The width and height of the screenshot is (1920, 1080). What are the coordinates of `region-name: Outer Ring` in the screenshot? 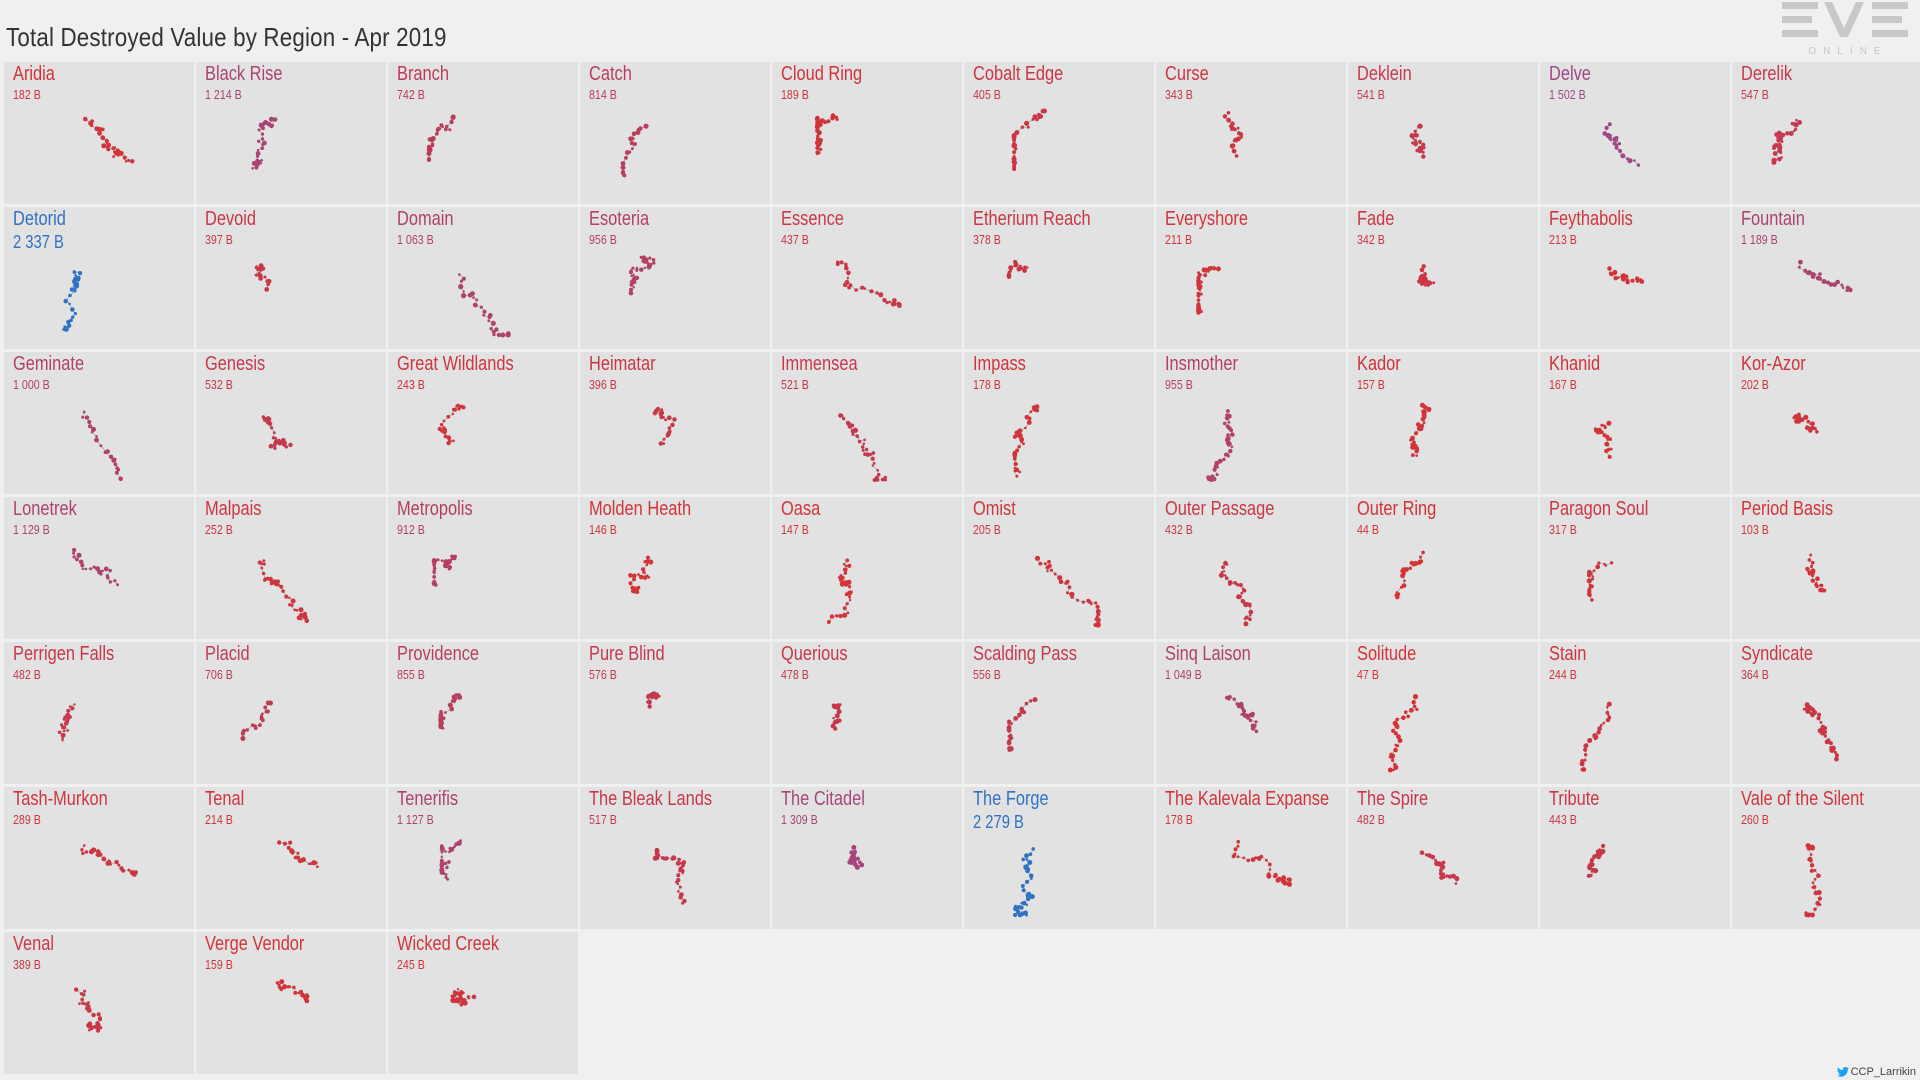 It's located at (1397, 509).